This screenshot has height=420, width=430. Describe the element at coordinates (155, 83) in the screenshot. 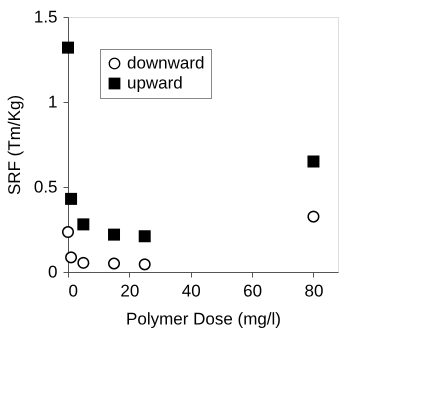

I see `legend-label: upward` at that location.